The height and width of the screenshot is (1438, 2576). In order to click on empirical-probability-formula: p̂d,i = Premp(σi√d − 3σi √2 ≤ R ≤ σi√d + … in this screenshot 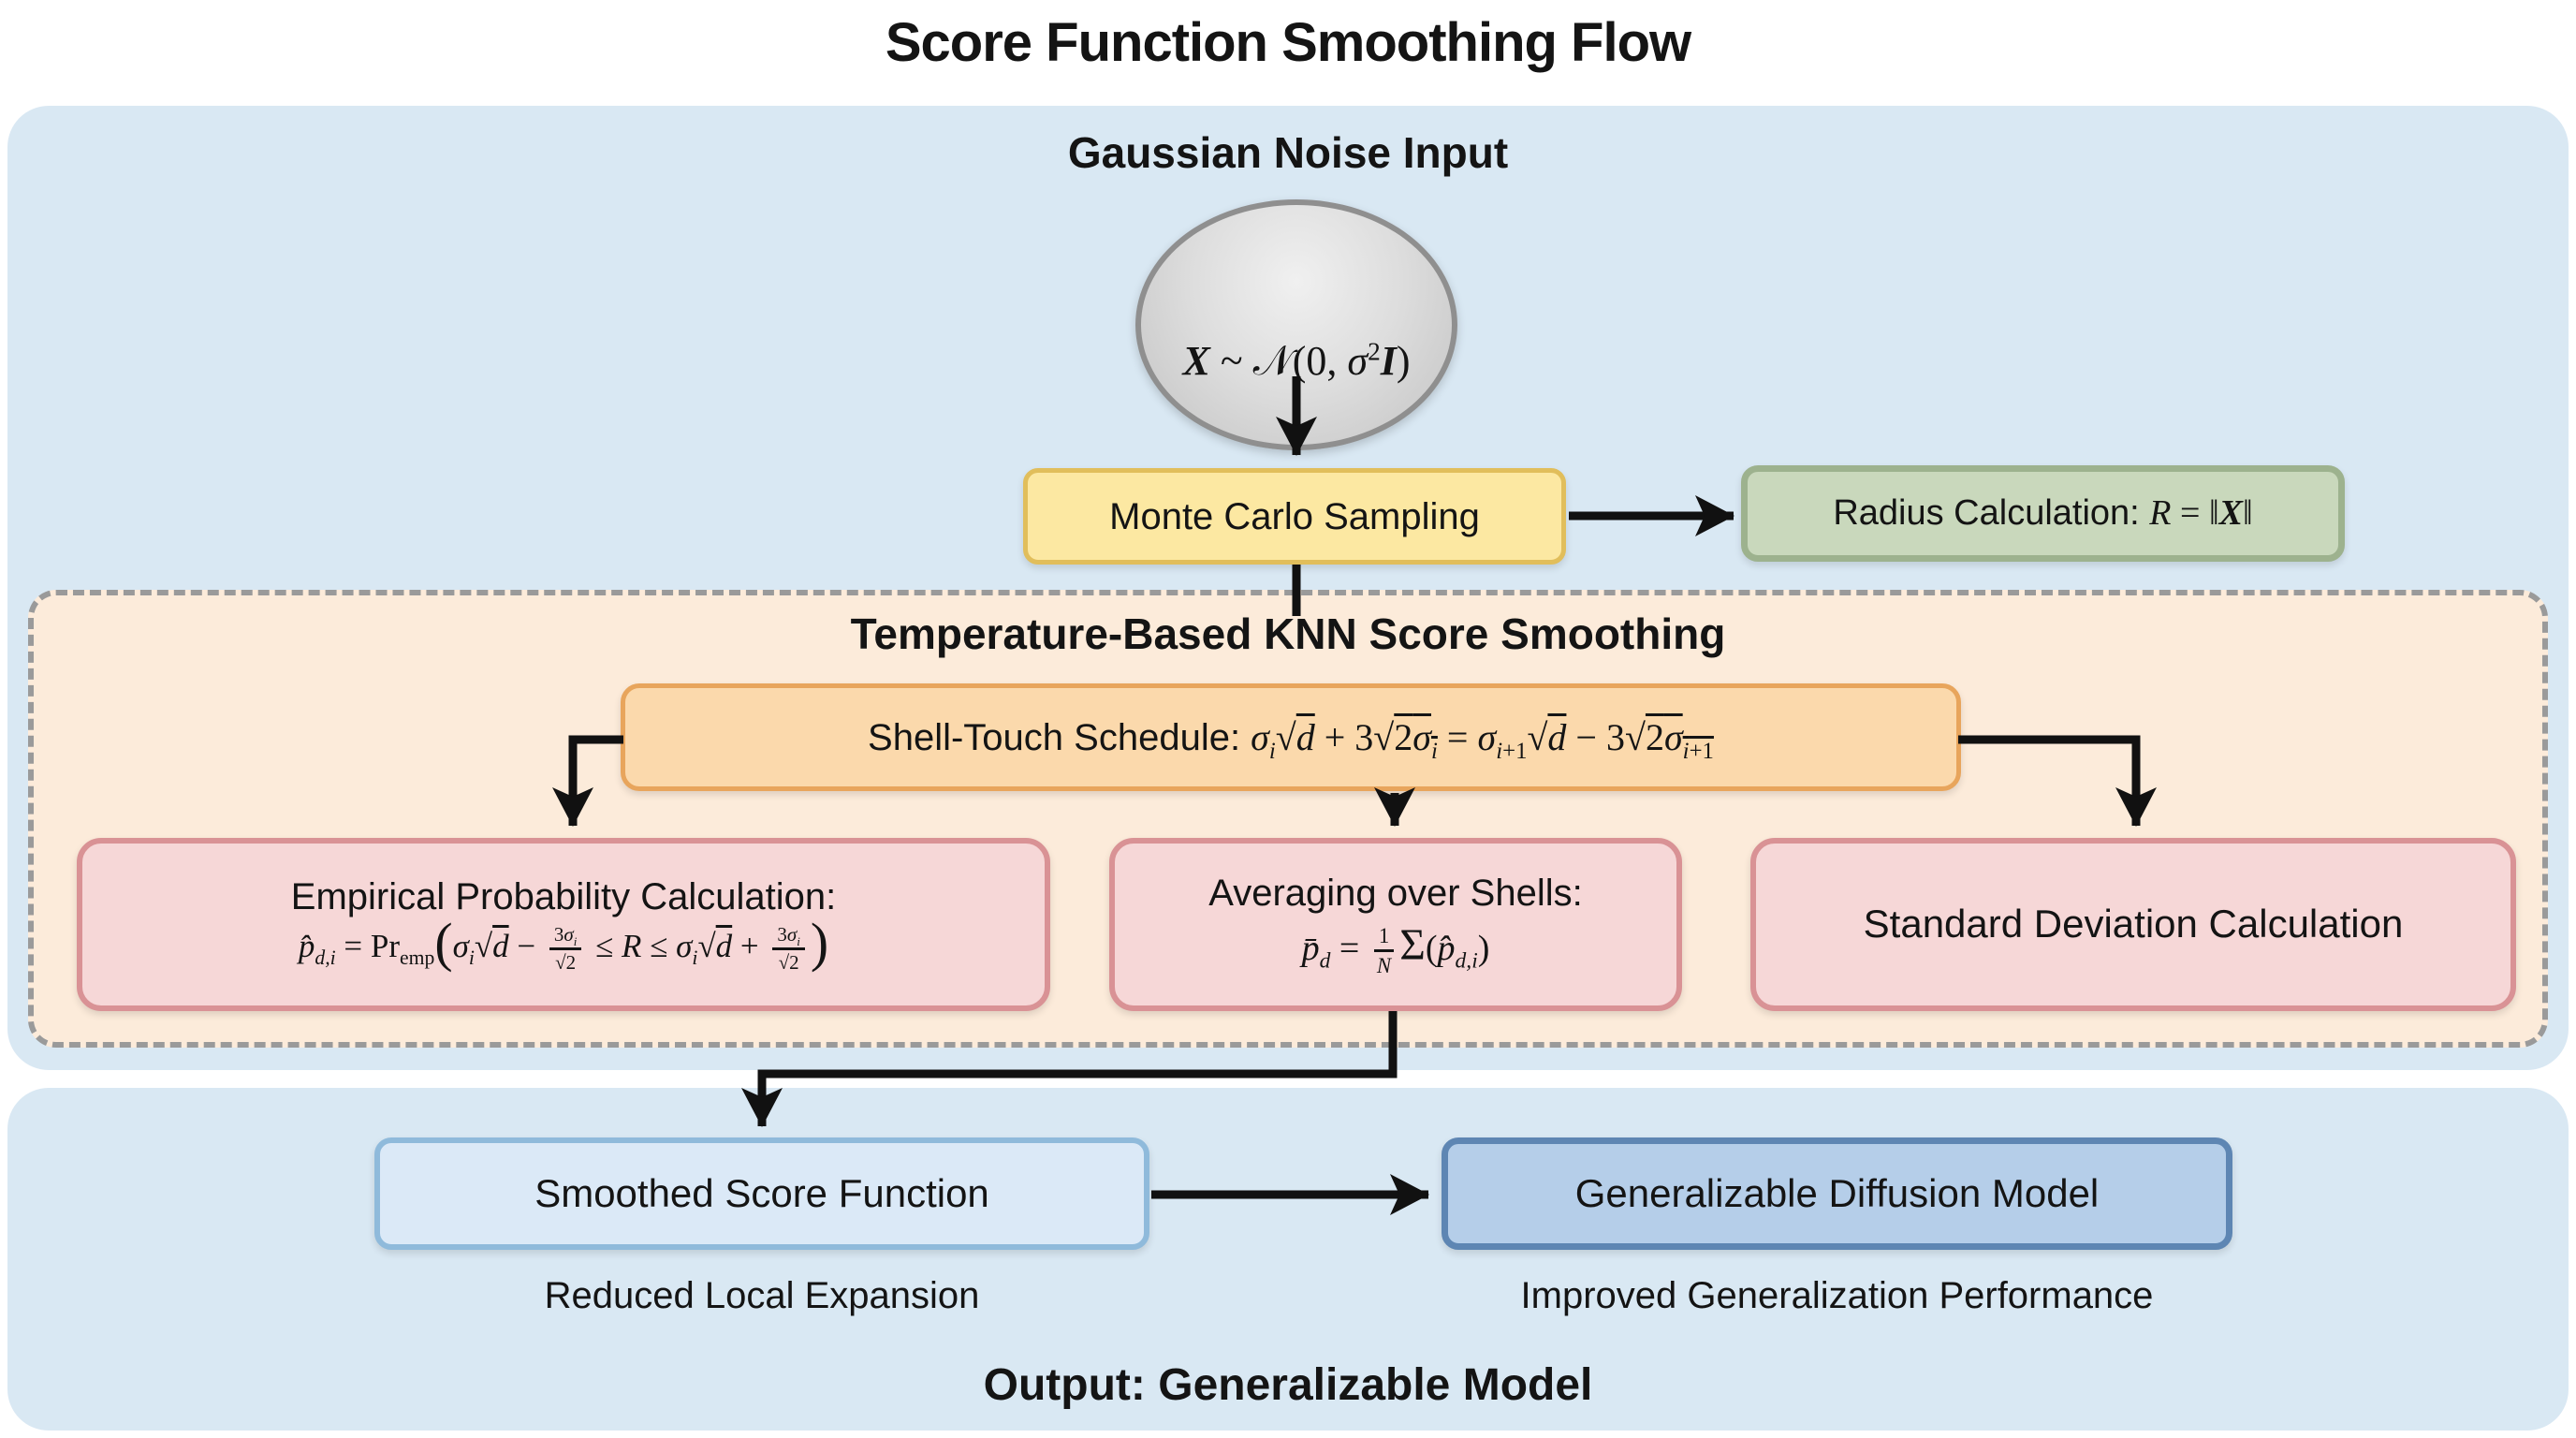, I will do `click(563, 943)`.